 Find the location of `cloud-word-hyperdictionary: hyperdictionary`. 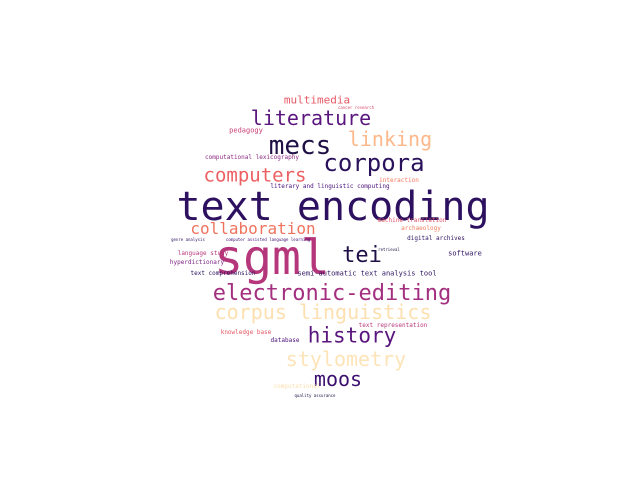

cloud-word-hyperdictionary: hyperdictionary is located at coordinates (197, 262).